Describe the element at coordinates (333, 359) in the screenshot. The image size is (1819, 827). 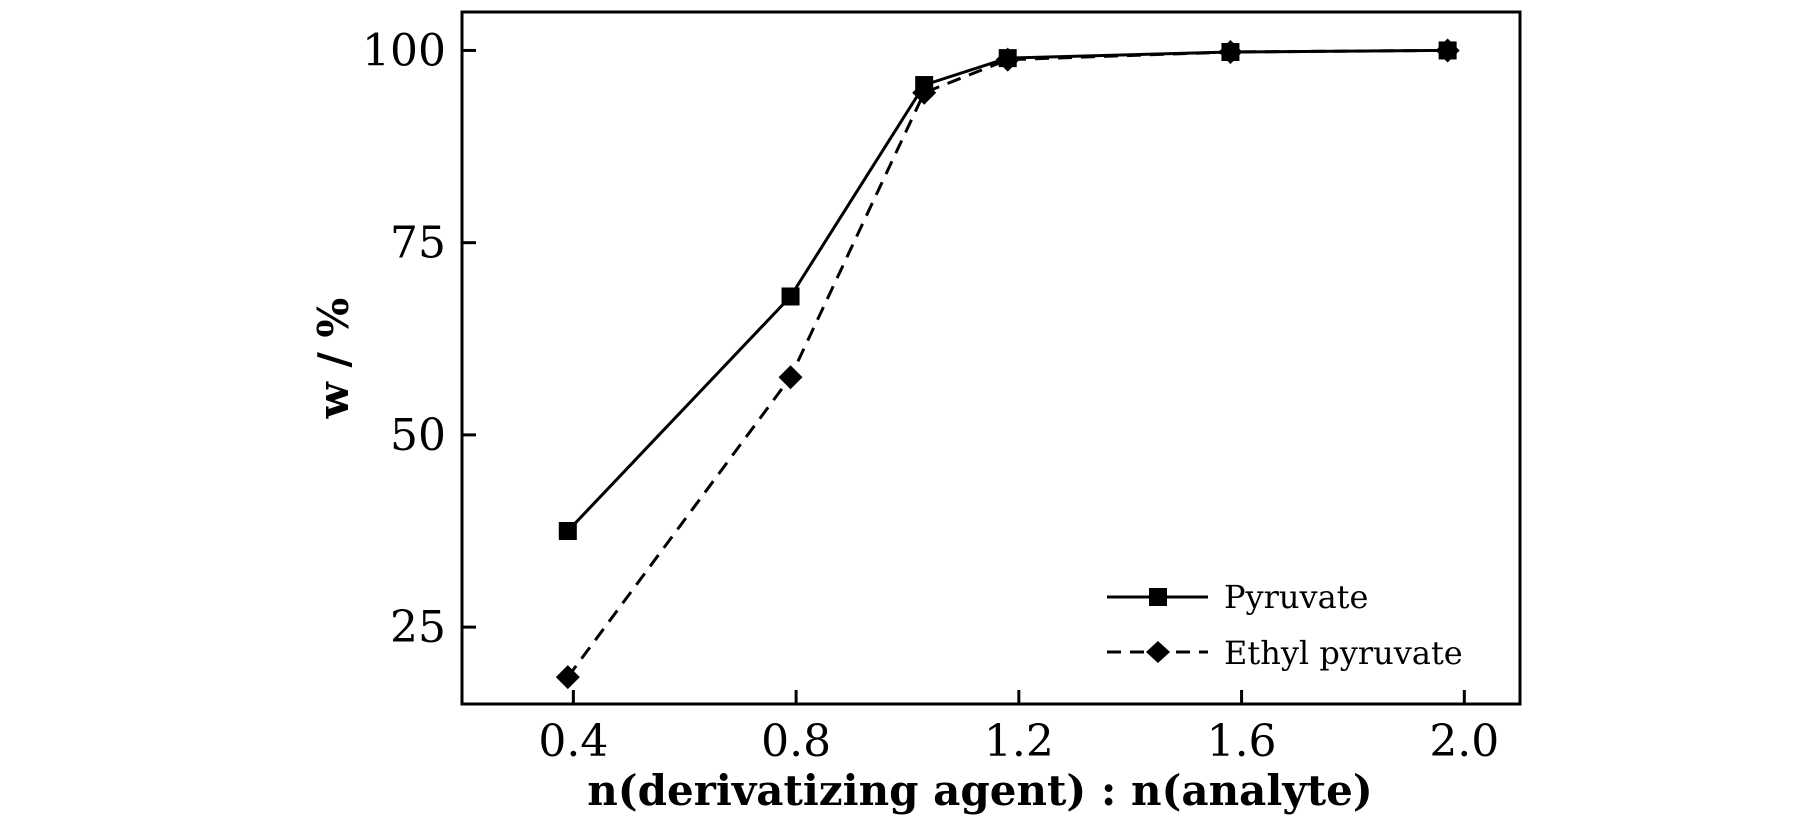
I see `y-axis-label: w / %` at that location.